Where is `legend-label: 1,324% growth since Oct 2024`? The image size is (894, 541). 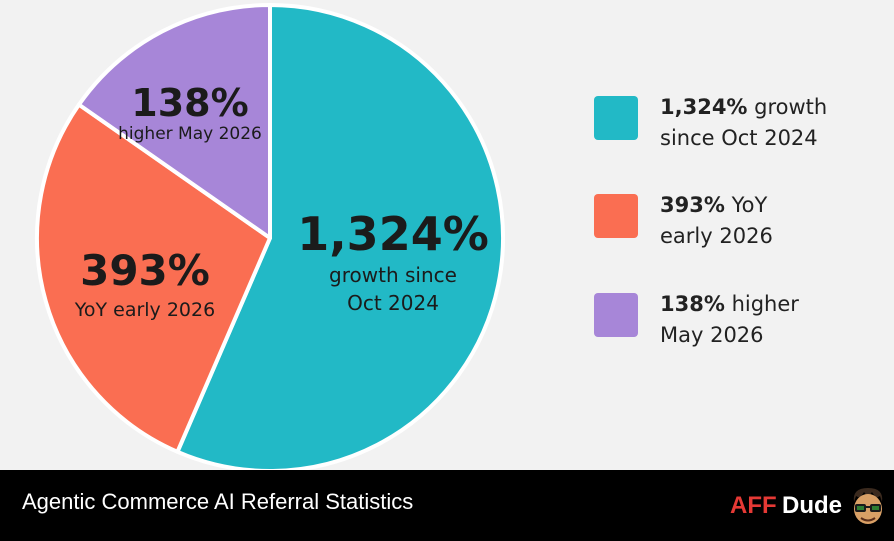
legend-label: 1,324% growth since Oct 2024 is located at coordinates (744, 122).